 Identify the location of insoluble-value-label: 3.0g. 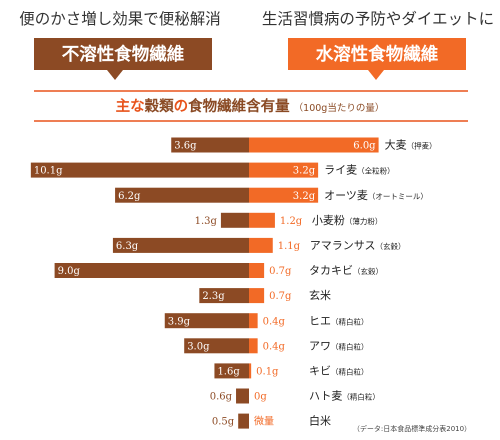
(198, 346).